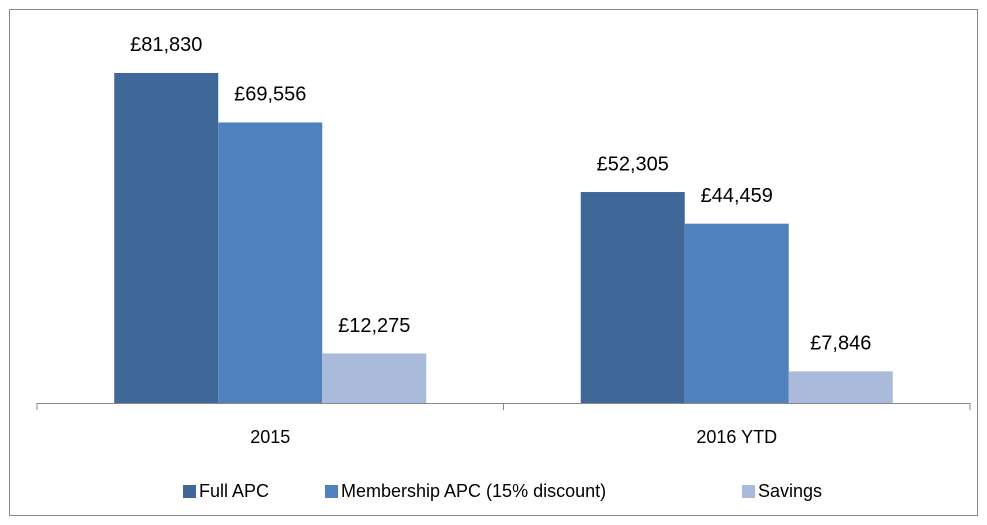 The height and width of the screenshot is (525, 987). What do you see at coordinates (736, 437) in the screenshot?
I see `x-tick-label: 2016 YTD` at bounding box center [736, 437].